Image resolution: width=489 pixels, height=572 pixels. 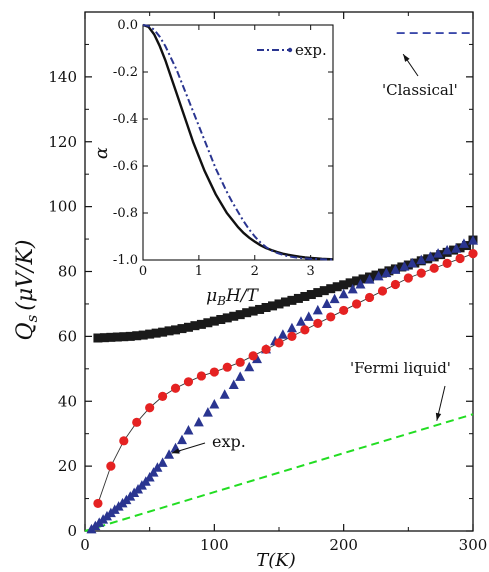 I want to click on inset-y-axis-label: α, so click(x=101, y=153).